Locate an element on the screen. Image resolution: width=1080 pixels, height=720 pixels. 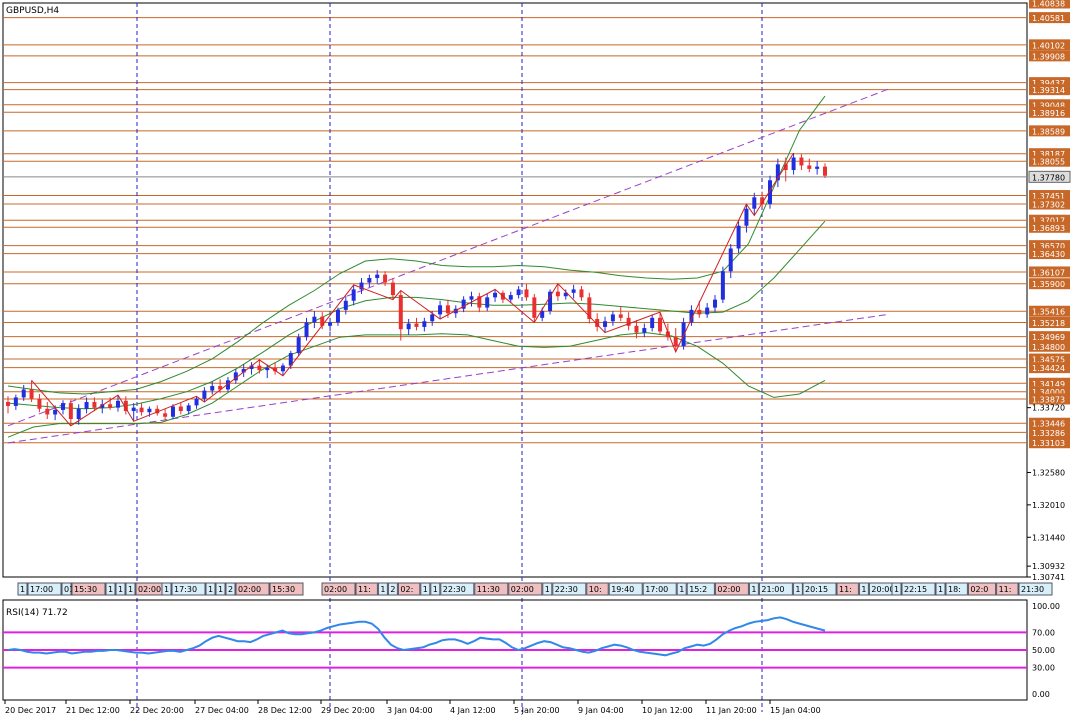
price-label: 1.39908 is located at coordinates (1048, 56).